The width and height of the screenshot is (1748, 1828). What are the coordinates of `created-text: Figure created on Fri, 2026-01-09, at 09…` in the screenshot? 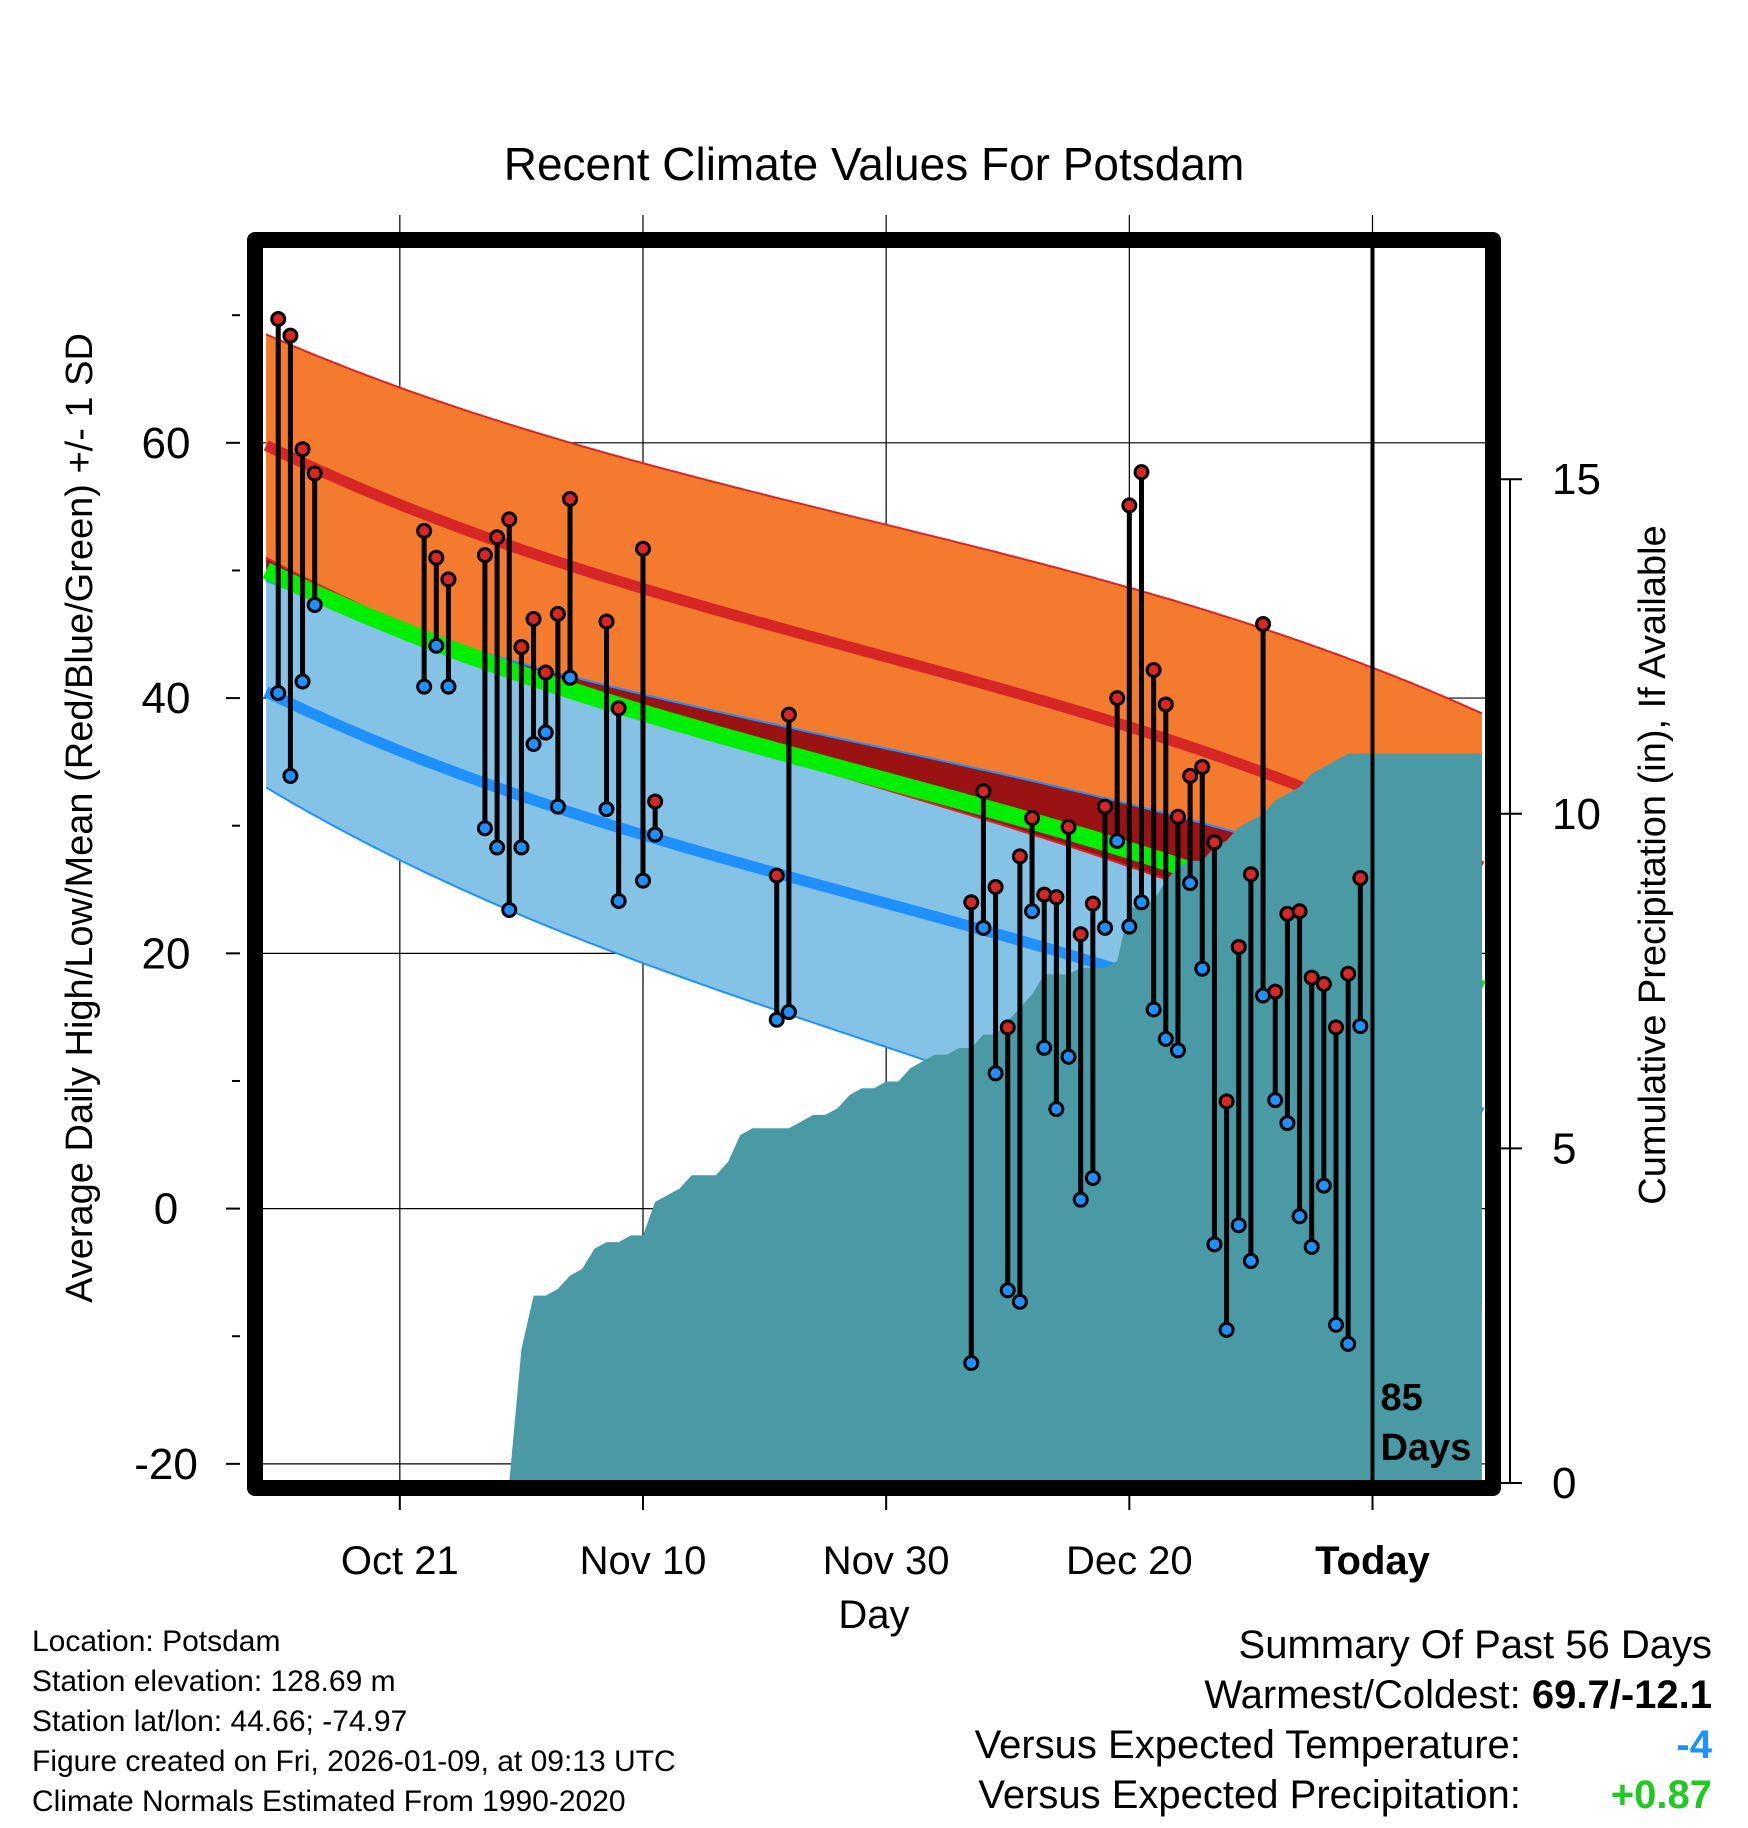 It's located at (354, 1761).